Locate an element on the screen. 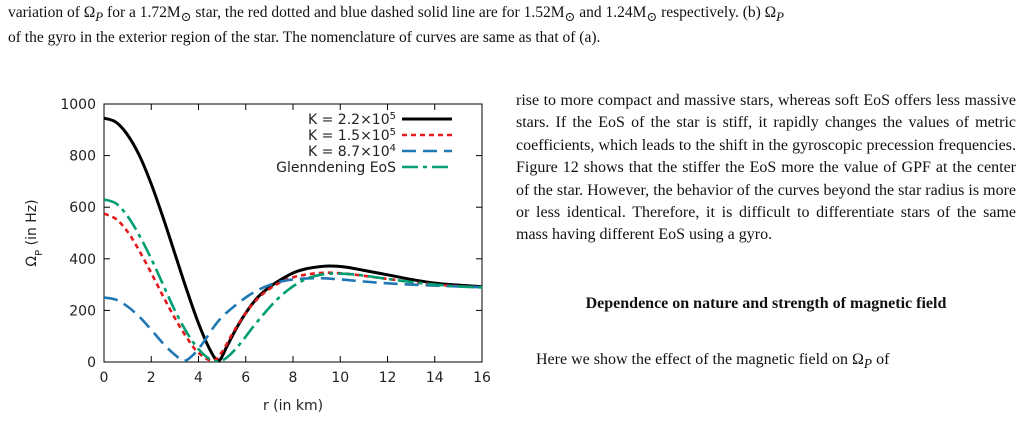 The width and height of the screenshot is (1030, 444). x-tick-label: 16 is located at coordinates (482, 378).